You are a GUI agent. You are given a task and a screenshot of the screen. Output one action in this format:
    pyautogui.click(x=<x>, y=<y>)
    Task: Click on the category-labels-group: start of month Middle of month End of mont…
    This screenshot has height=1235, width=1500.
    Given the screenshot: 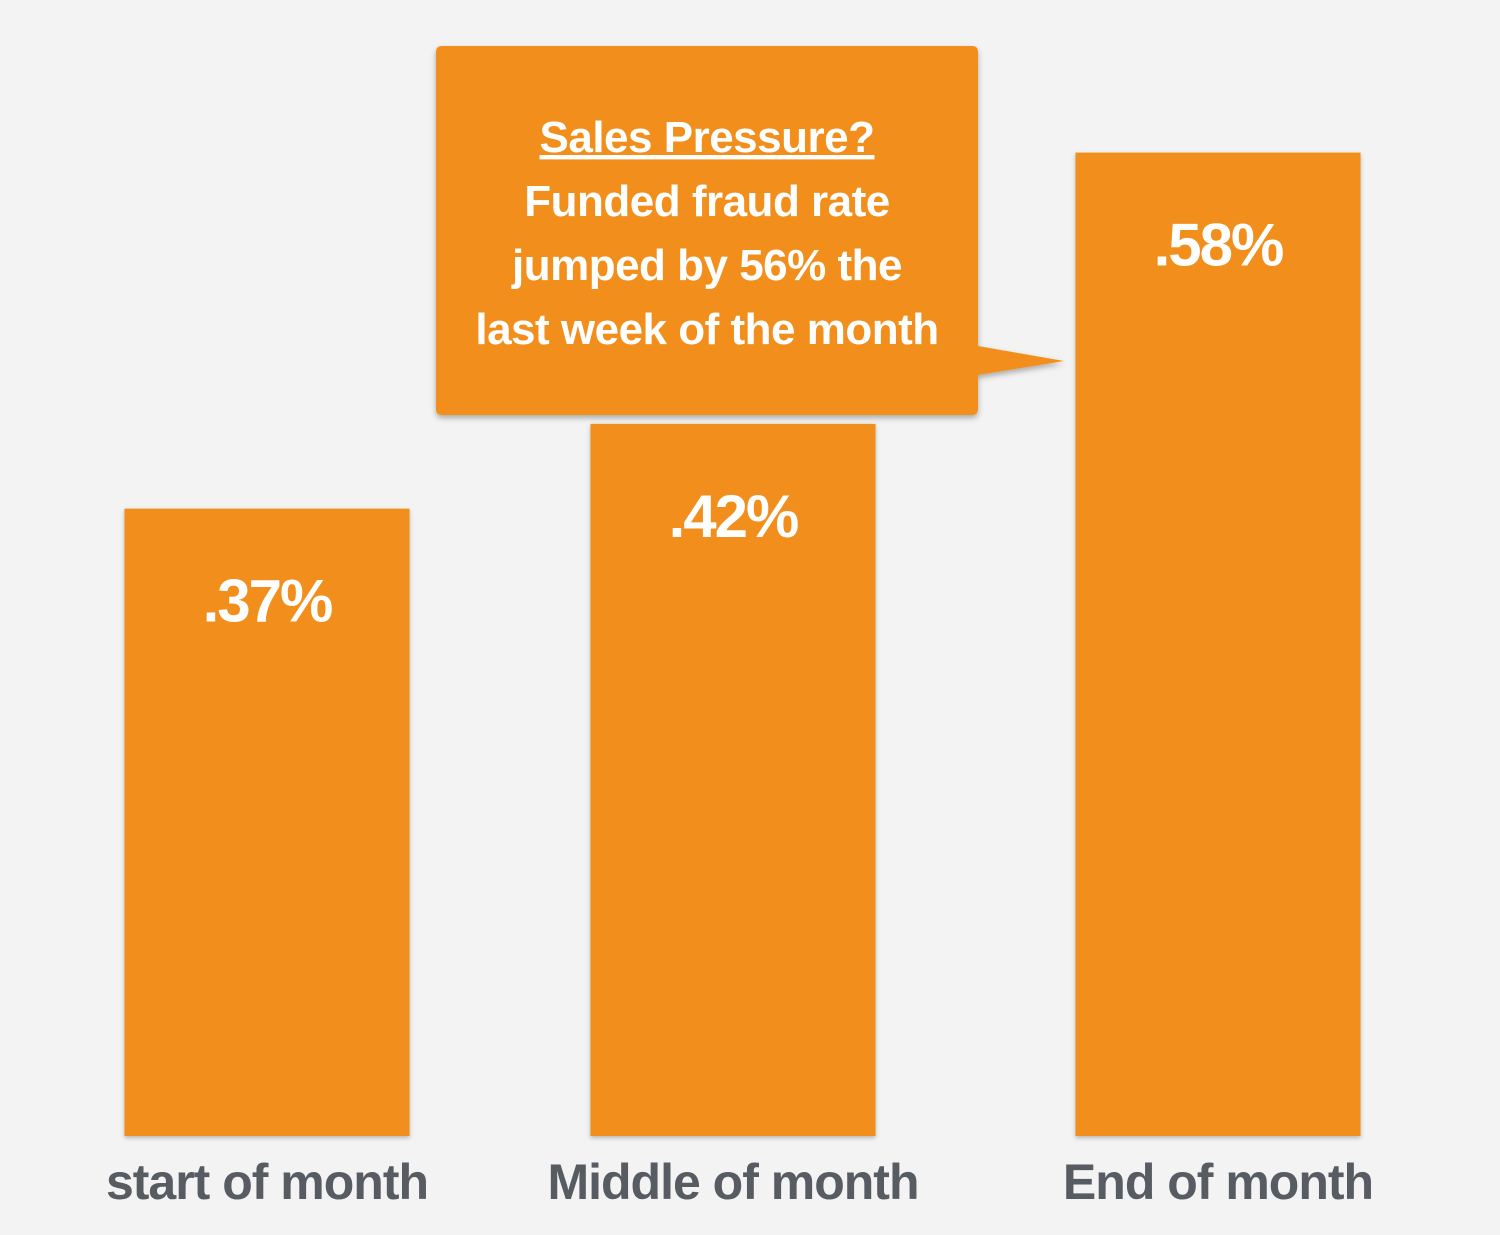 What is the action you would take?
    pyautogui.click(x=740, y=1182)
    